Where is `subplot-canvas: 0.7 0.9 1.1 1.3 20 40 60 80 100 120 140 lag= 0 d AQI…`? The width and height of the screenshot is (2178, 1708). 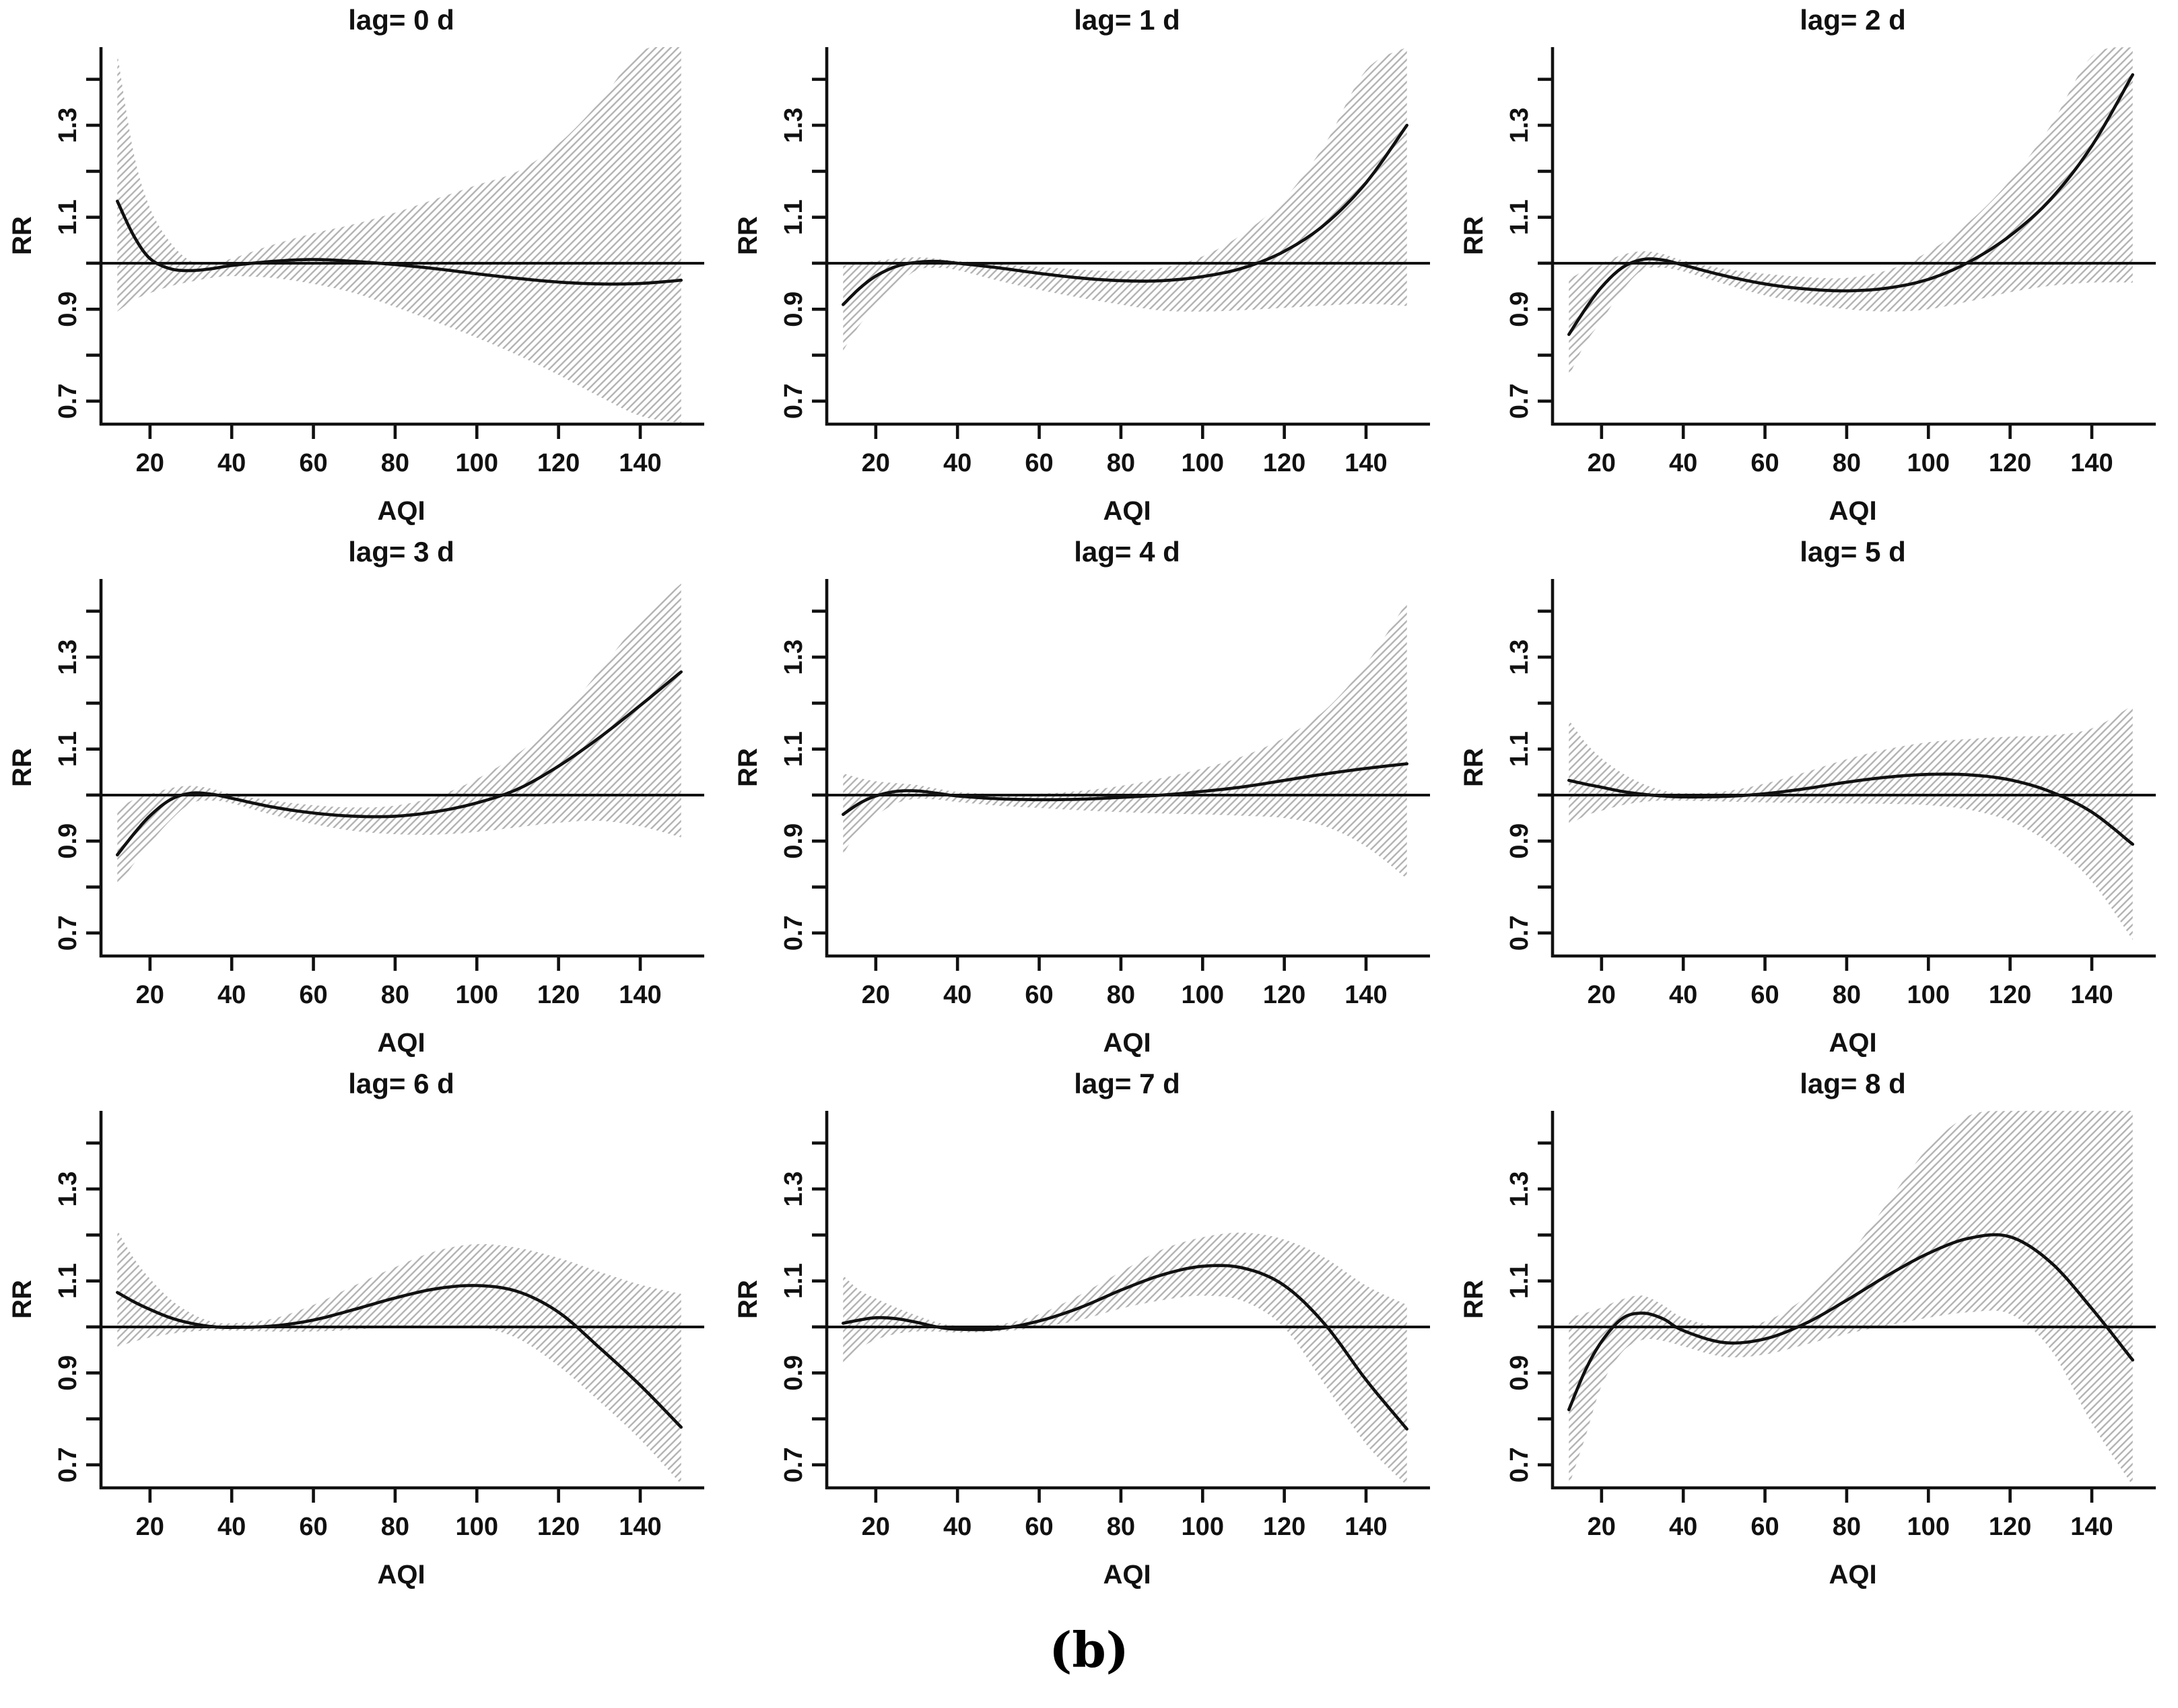 subplot-canvas: 0.7 0.9 1.1 1.3 20 40 60 80 100 120 140 lag= 0 d AQI… is located at coordinates (355, 265).